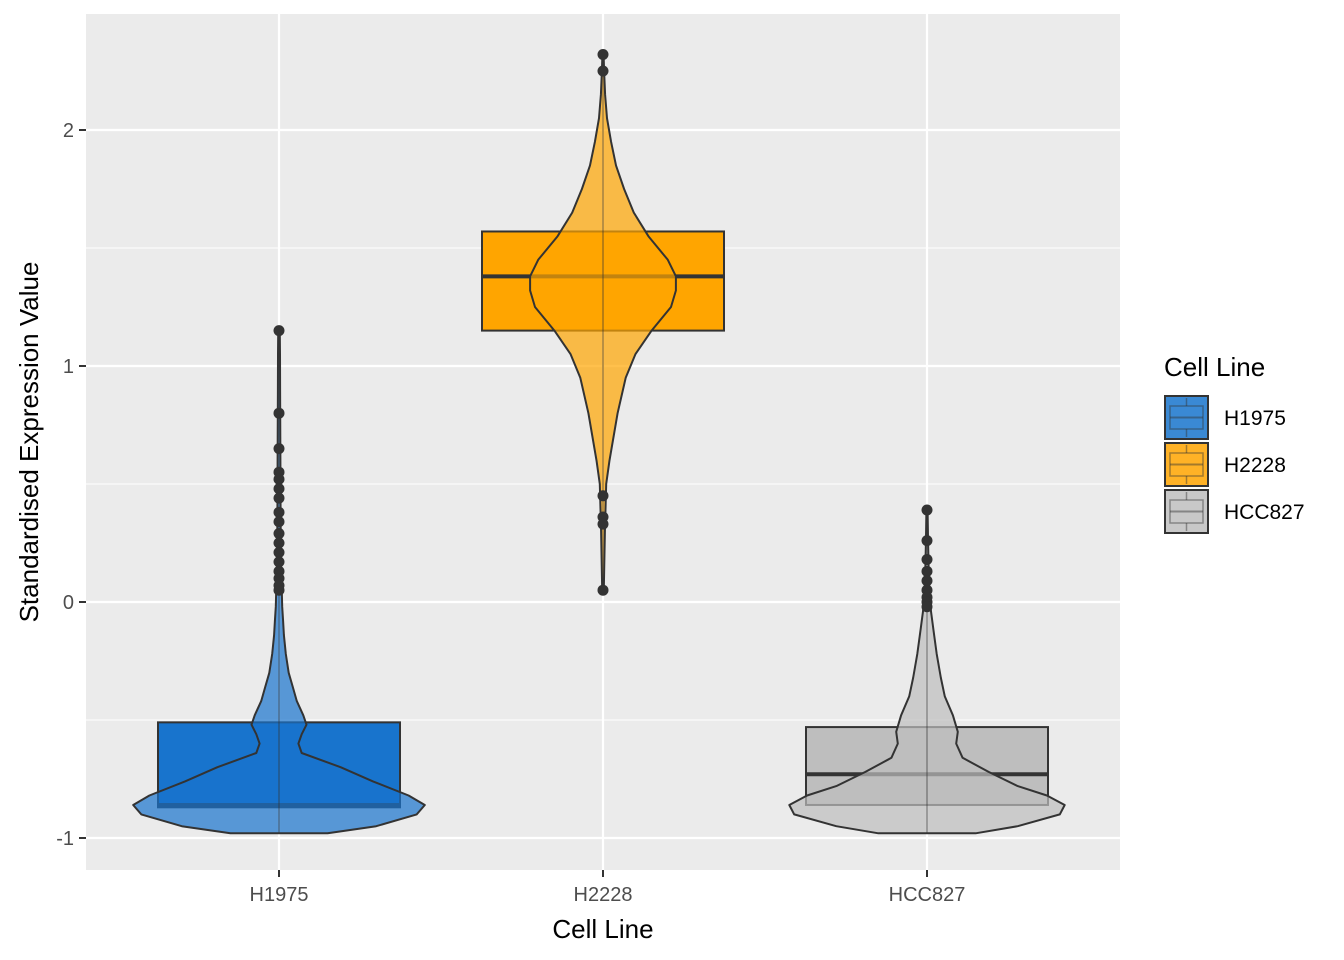 The image size is (1344, 960). Describe the element at coordinates (279, 580) in the screenshot. I see `group-h1975` at that location.